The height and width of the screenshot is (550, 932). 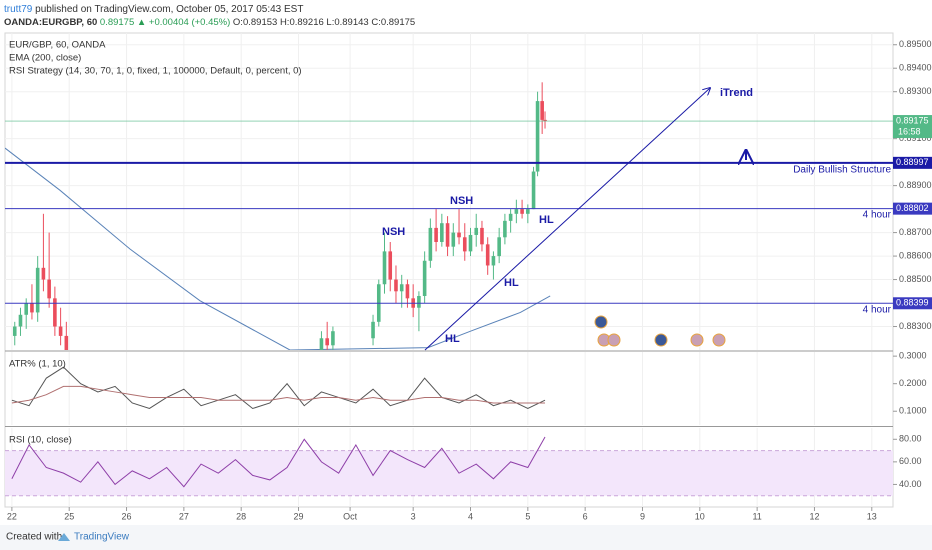 What do you see at coordinates (915, 68) in the screenshot?
I see `y-tick-label: 0.89400` at bounding box center [915, 68].